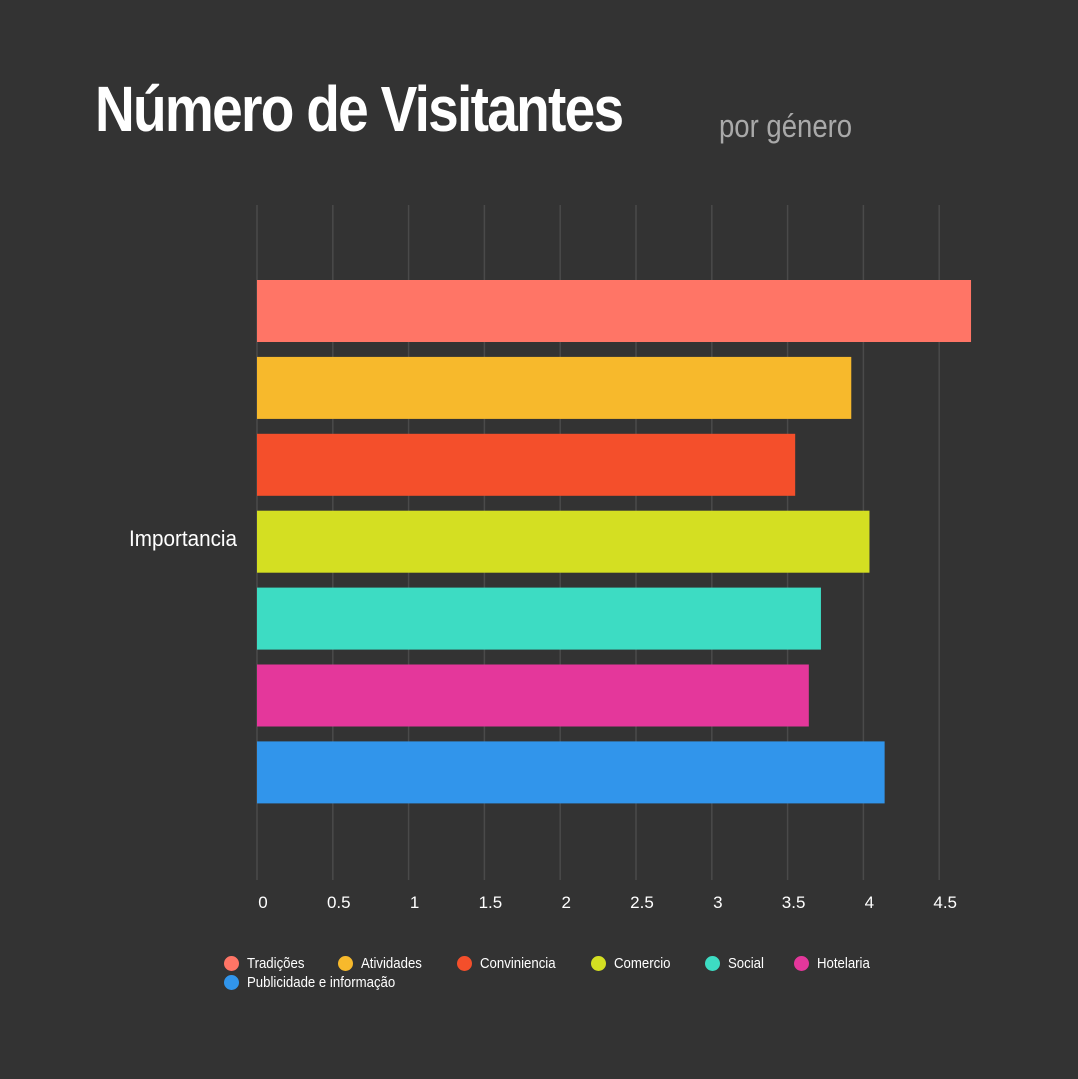 The image size is (1078, 1079). I want to click on legend-item: Tradições, so click(268, 963).